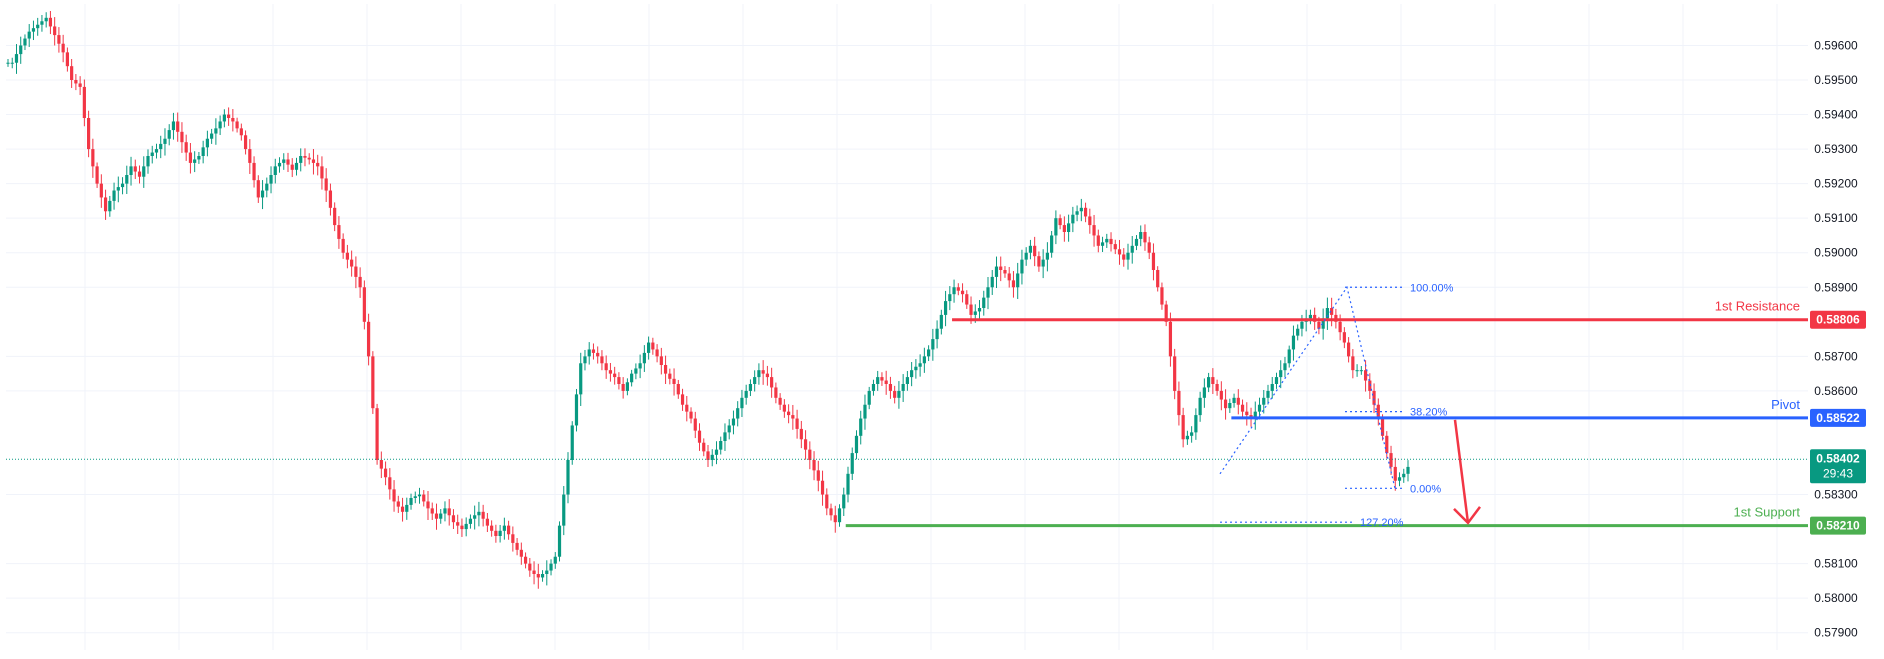  I want to click on price-axis-tick: 0.58700, so click(1836, 356).